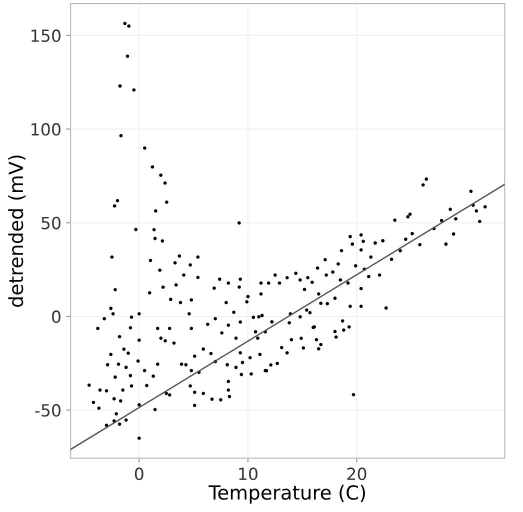 The image size is (523, 512). What do you see at coordinates (356, 474) in the screenshot?
I see `x-tick-label: 20` at bounding box center [356, 474].